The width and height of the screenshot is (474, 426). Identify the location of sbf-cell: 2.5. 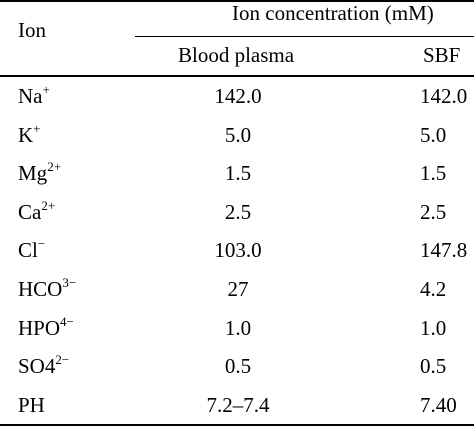
(433, 211).